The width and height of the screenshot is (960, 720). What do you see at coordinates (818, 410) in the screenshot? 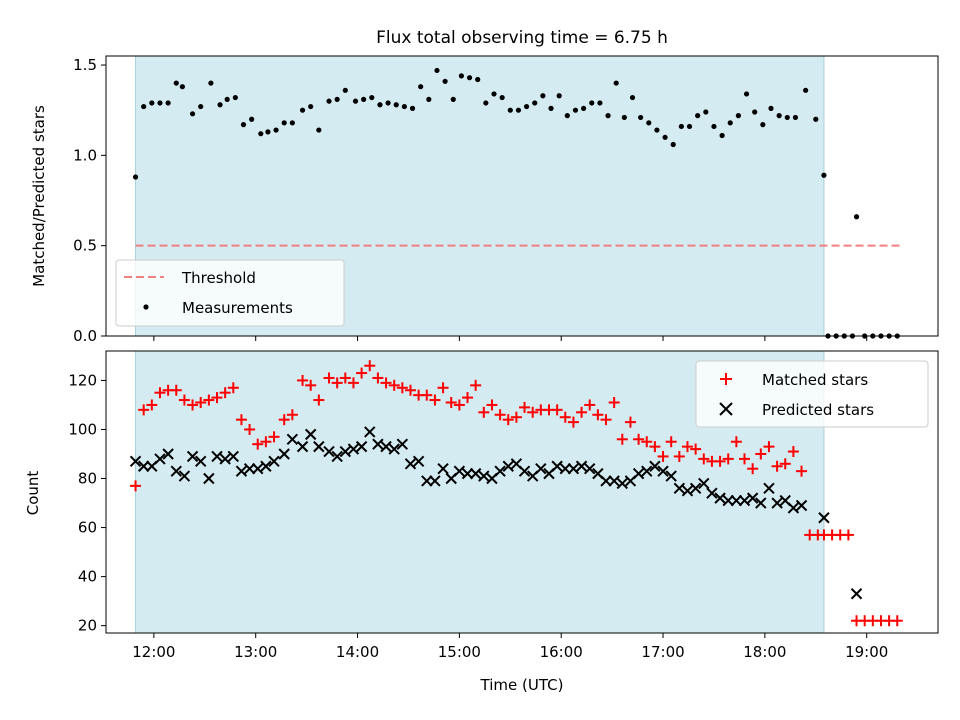
I see `predicted-legend-label: Predicted stars` at bounding box center [818, 410].